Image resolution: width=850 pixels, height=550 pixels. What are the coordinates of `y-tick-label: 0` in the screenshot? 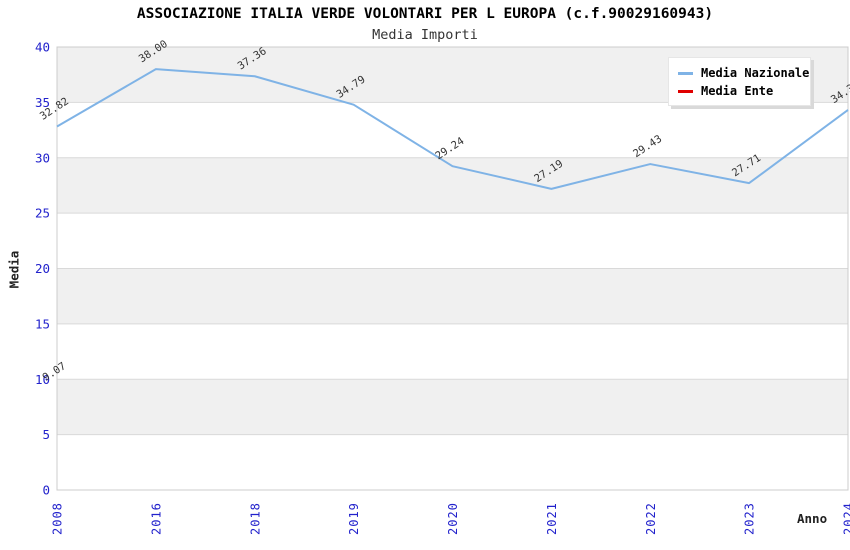 It's located at (46, 490).